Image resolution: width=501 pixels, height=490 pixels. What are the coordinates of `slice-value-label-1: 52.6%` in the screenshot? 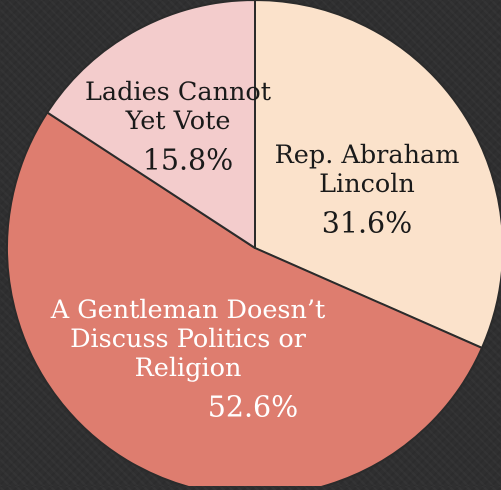 It's located at (253, 407).